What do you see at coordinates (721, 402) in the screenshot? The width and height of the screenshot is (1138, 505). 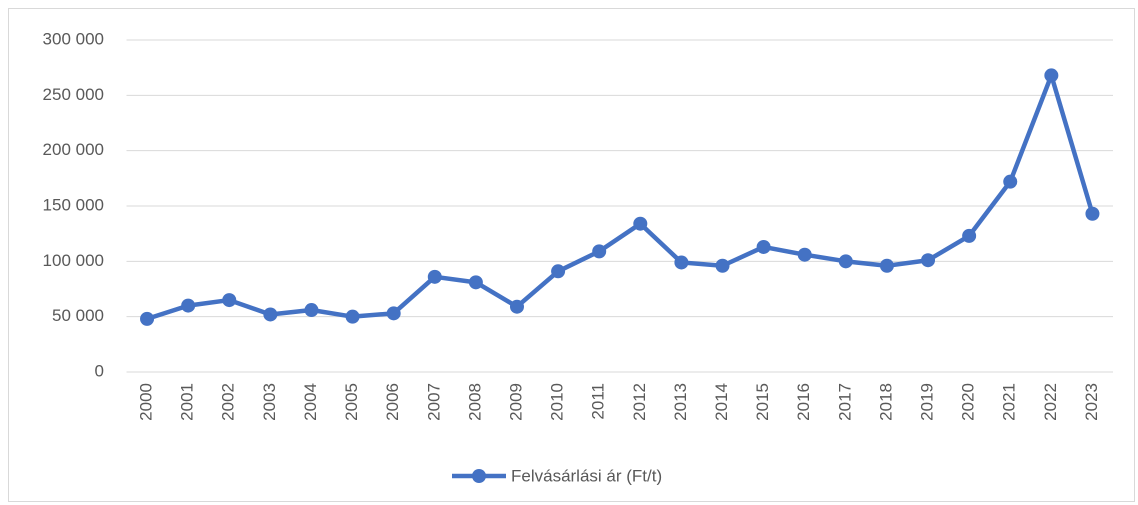 I see `x-tick-label: 2014` at bounding box center [721, 402].